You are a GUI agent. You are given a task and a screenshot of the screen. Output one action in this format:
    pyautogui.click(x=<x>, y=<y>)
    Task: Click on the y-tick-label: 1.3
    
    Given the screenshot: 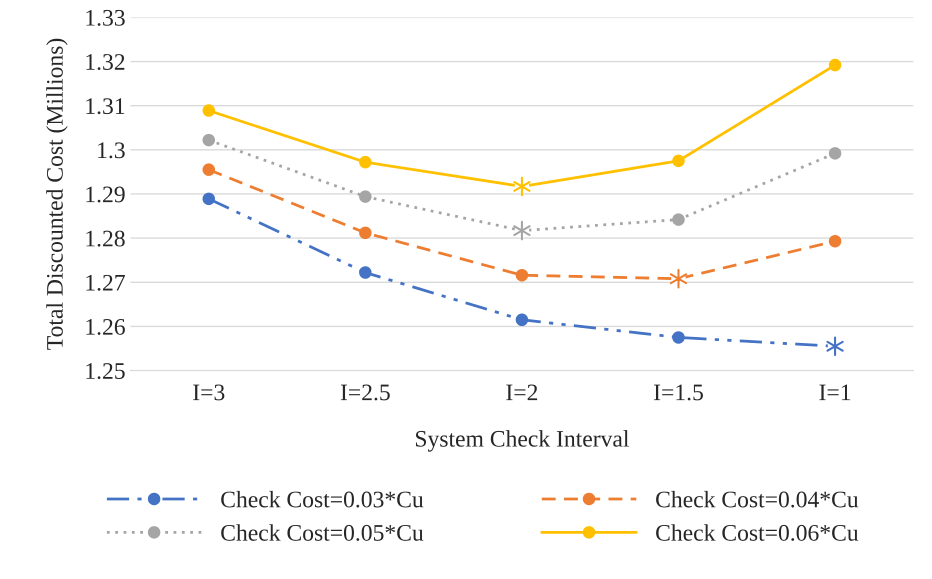 What is the action you would take?
    pyautogui.click(x=111, y=150)
    